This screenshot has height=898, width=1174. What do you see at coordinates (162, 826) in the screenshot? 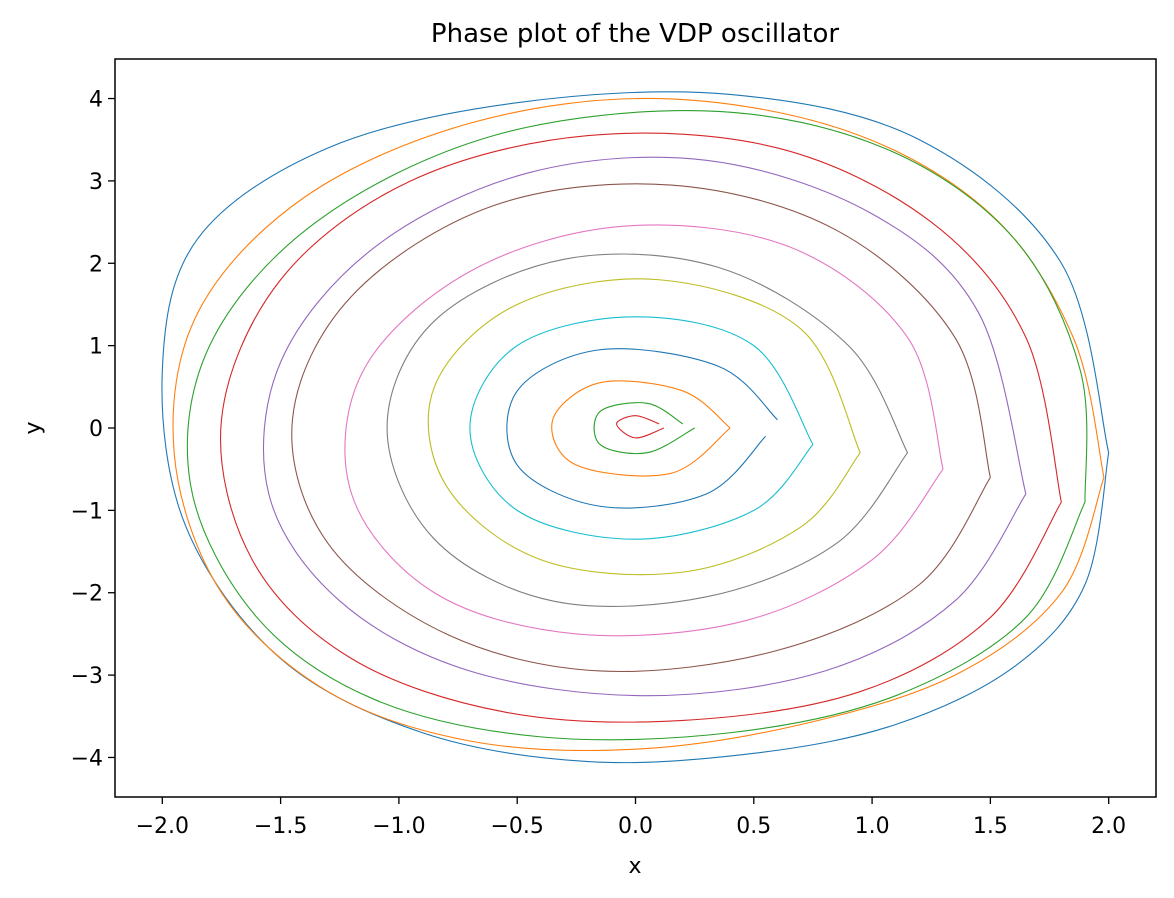
I see `x-tick-label: −2.0` at bounding box center [162, 826].